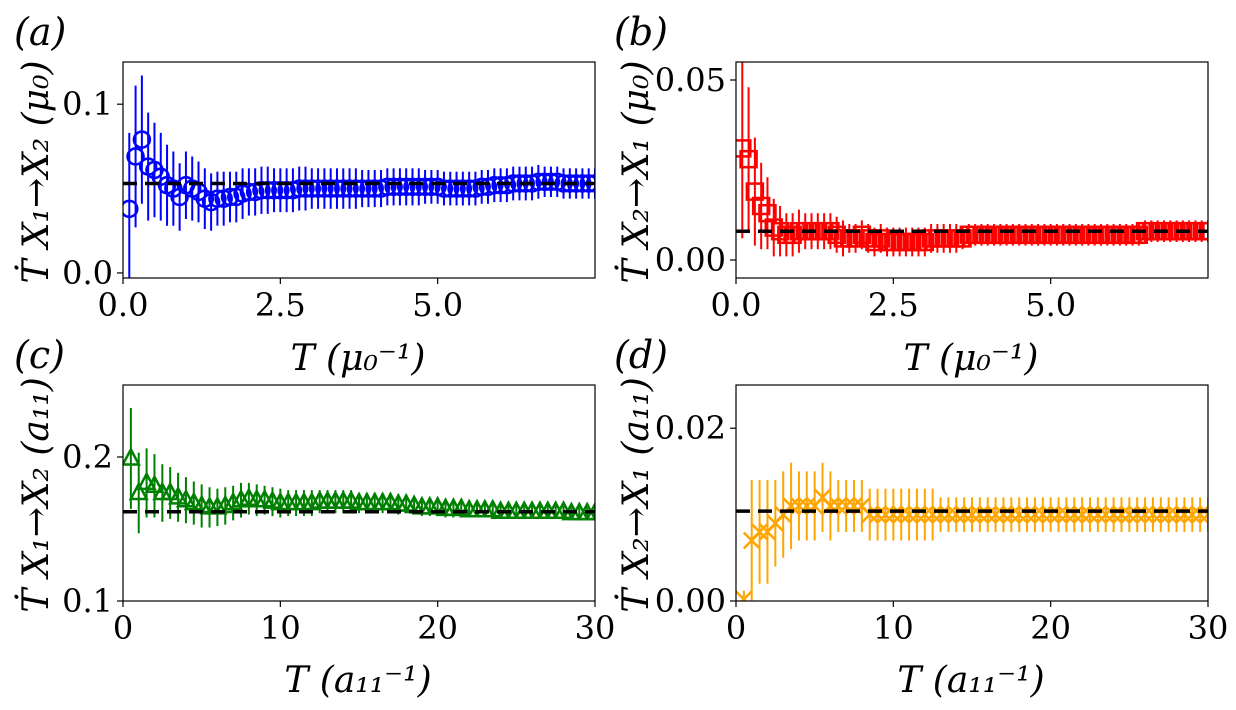 The image size is (1236, 710). Describe the element at coordinates (36, 171) in the screenshot. I see `ylabel-a: Ṫ X₁→X₂ (μ₀)` at that location.